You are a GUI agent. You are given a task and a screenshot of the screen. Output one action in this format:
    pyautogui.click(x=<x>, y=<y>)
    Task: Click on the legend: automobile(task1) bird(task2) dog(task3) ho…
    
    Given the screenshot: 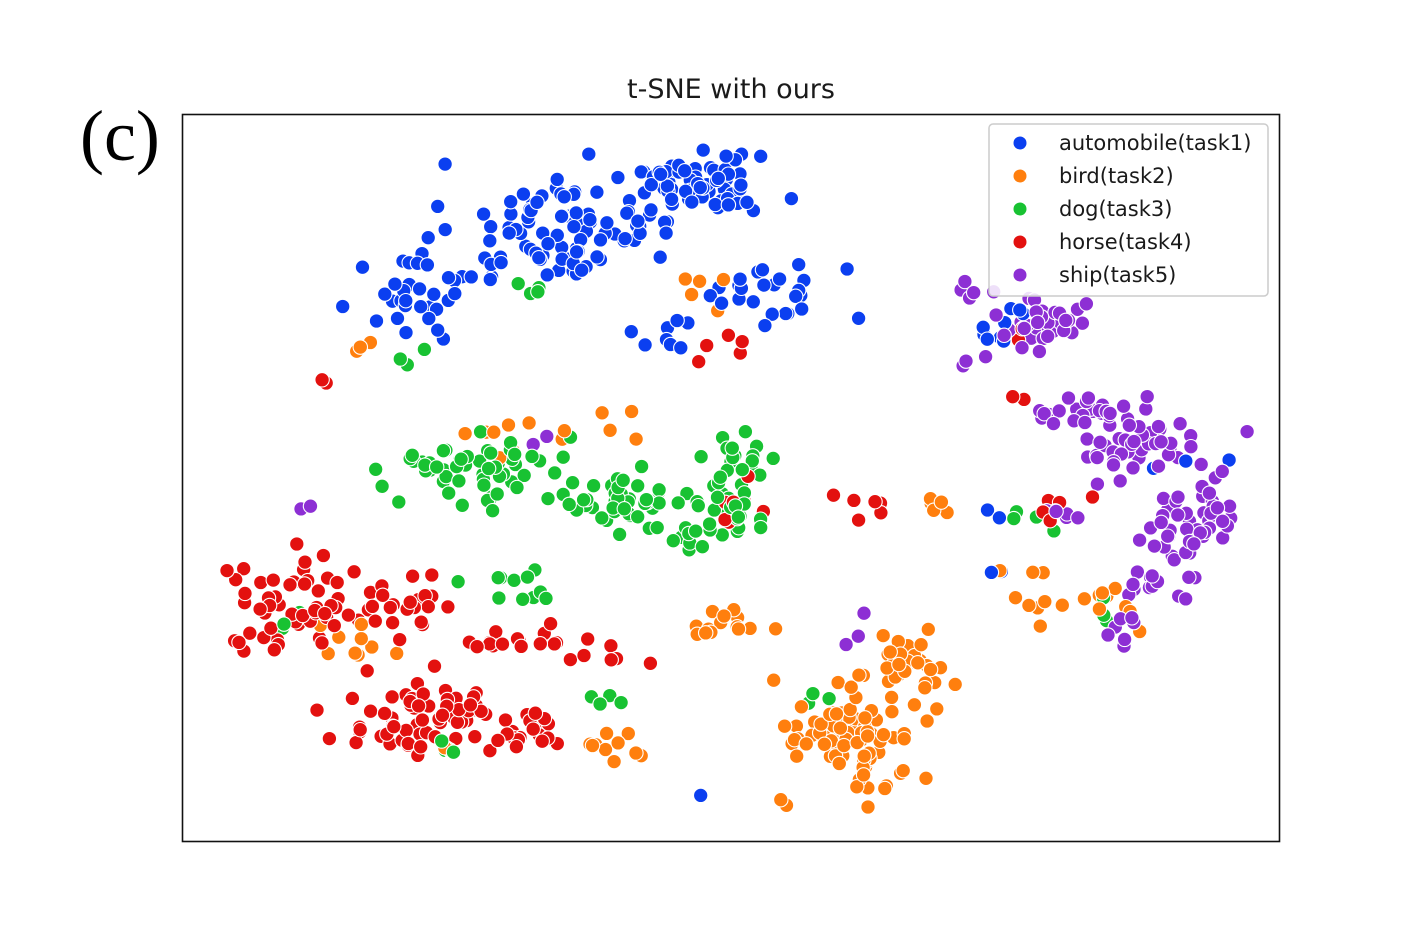 What is the action you would take?
    pyautogui.click(x=1128, y=210)
    